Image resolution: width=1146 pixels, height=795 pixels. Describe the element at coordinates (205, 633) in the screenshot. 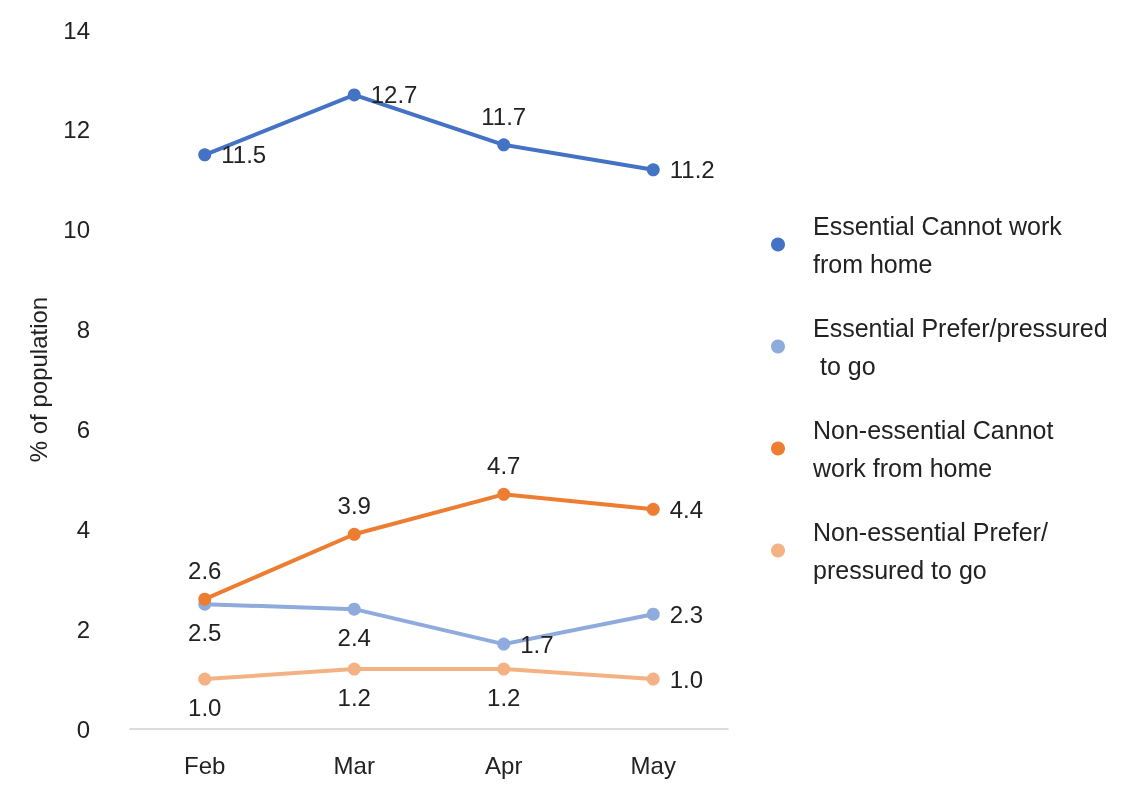

I see `data-label: 2.5` at that location.